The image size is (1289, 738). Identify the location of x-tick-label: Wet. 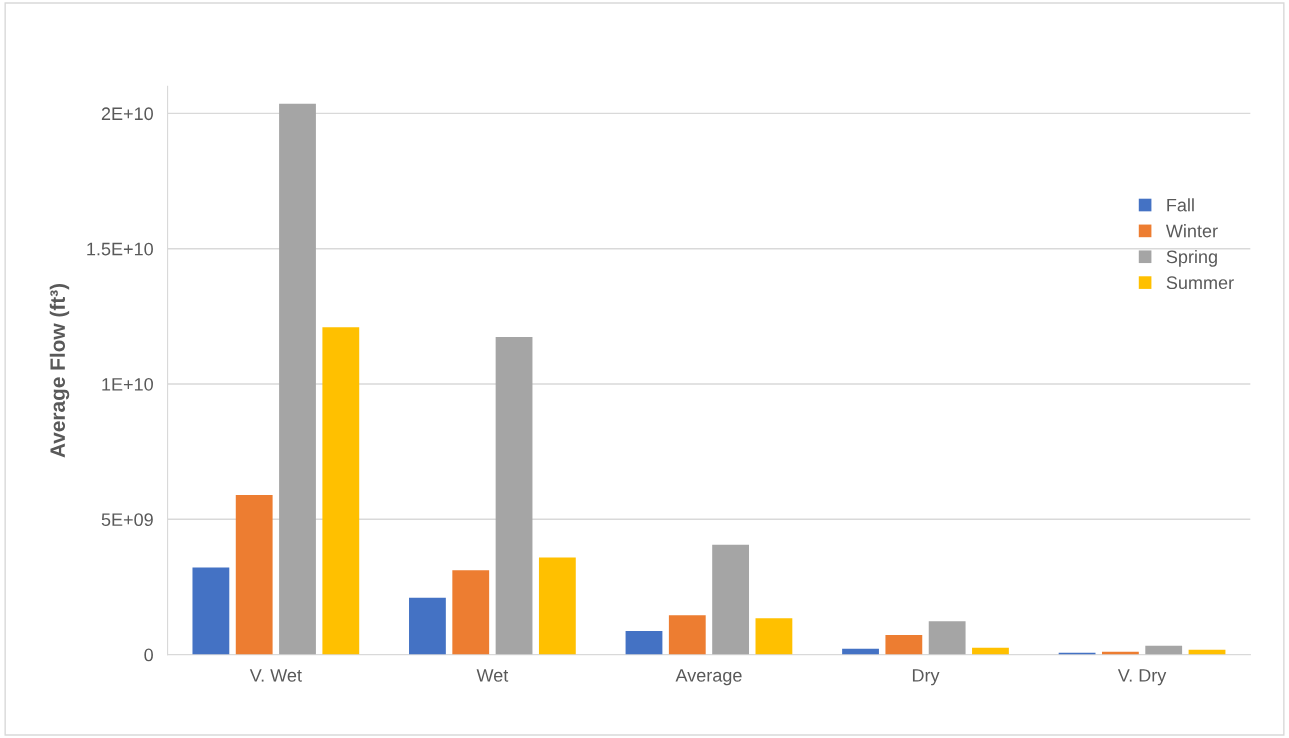
(492, 675).